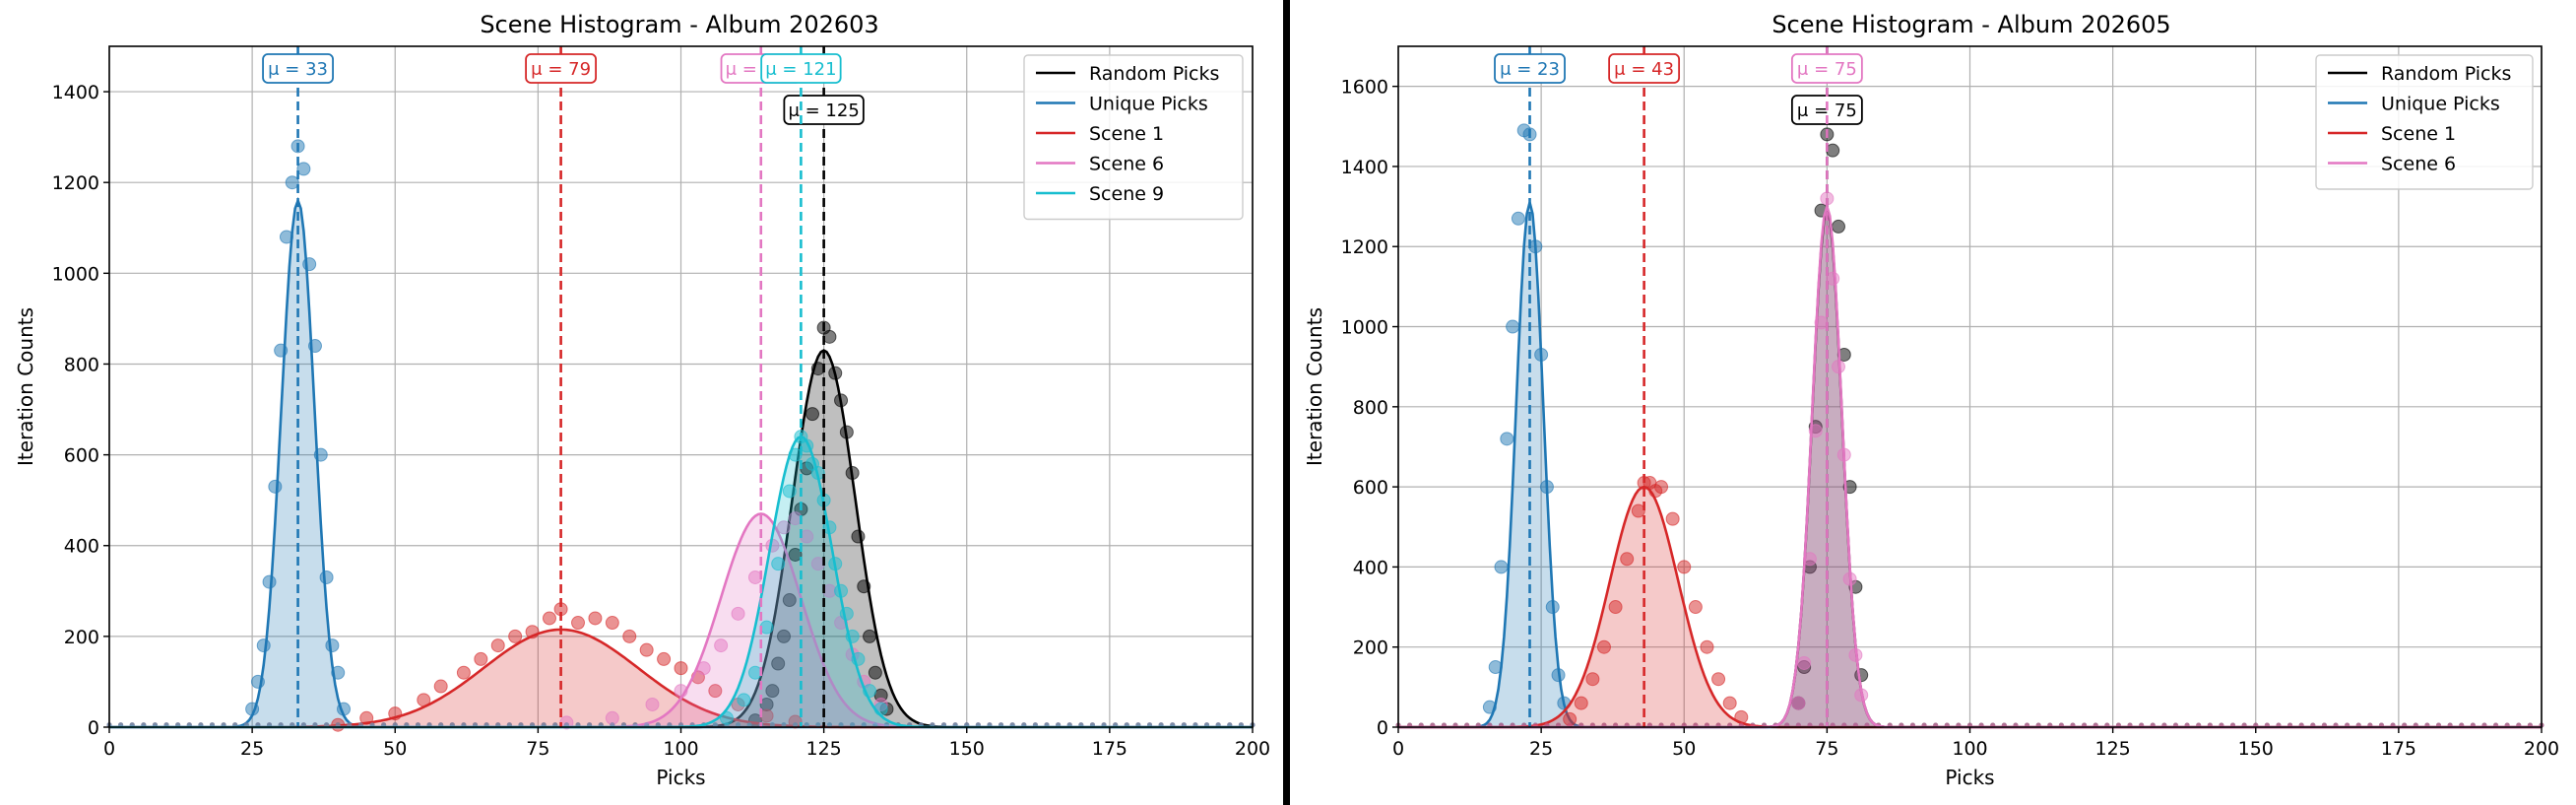 This screenshot has height=805, width=2576. I want to click on mean-label: μ = 23, so click(1530, 70).